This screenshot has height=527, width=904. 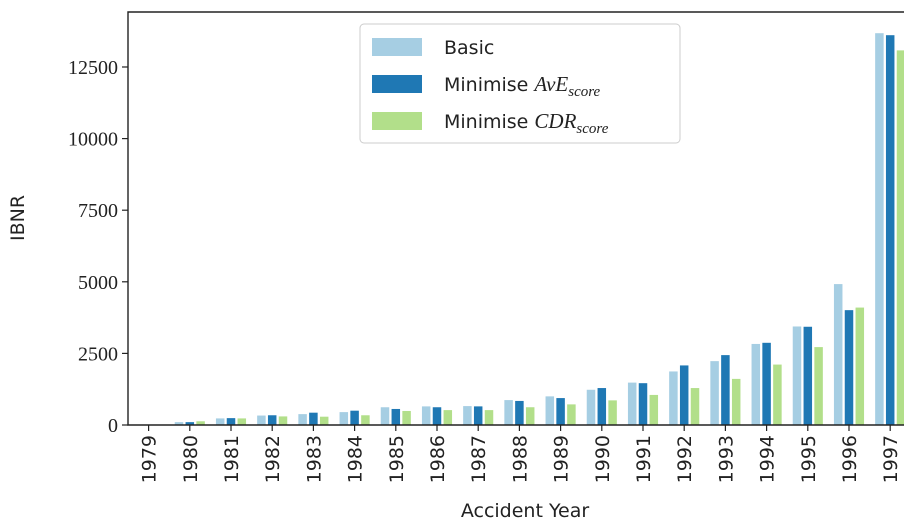 What do you see at coordinates (809, 459) in the screenshot?
I see `x-tick-label: 1995` at bounding box center [809, 459].